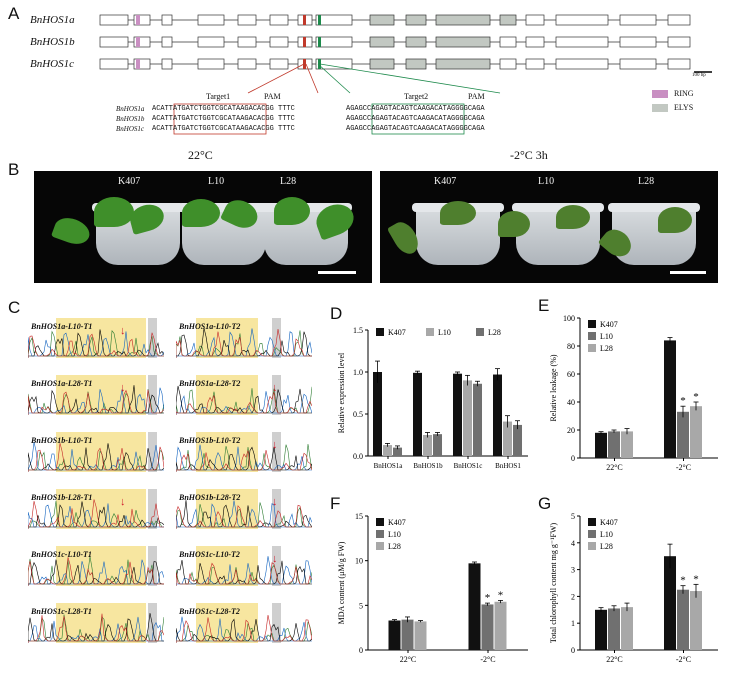 Image resolution: width=730 pixels, height=679 pixels. I want to click on target2-seq-a: AGAGCCAGAGTACAGTCAAGACATAGGGGCAGA, so click(415, 109).